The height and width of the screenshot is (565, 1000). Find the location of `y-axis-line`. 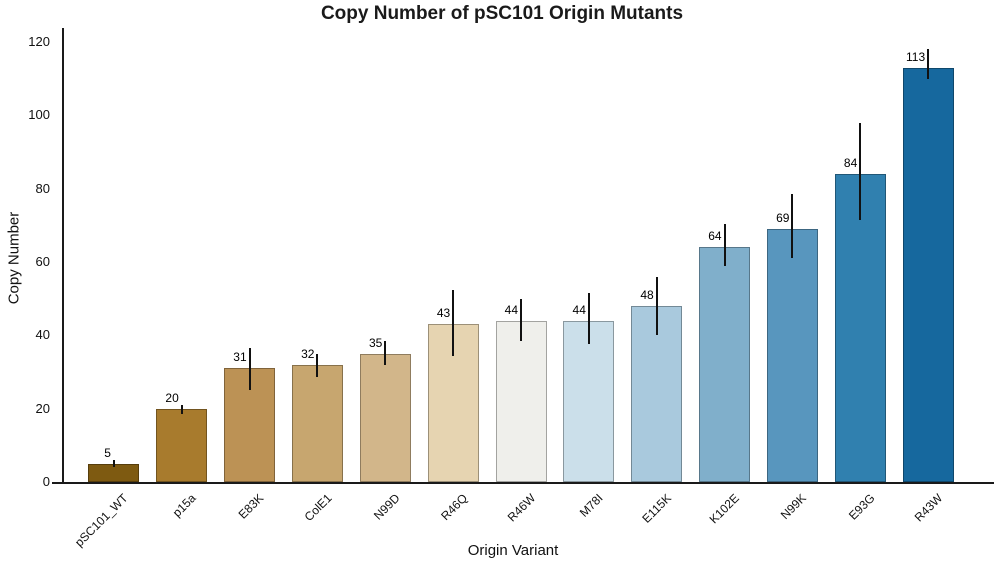

y-axis-line is located at coordinates (63, 256).